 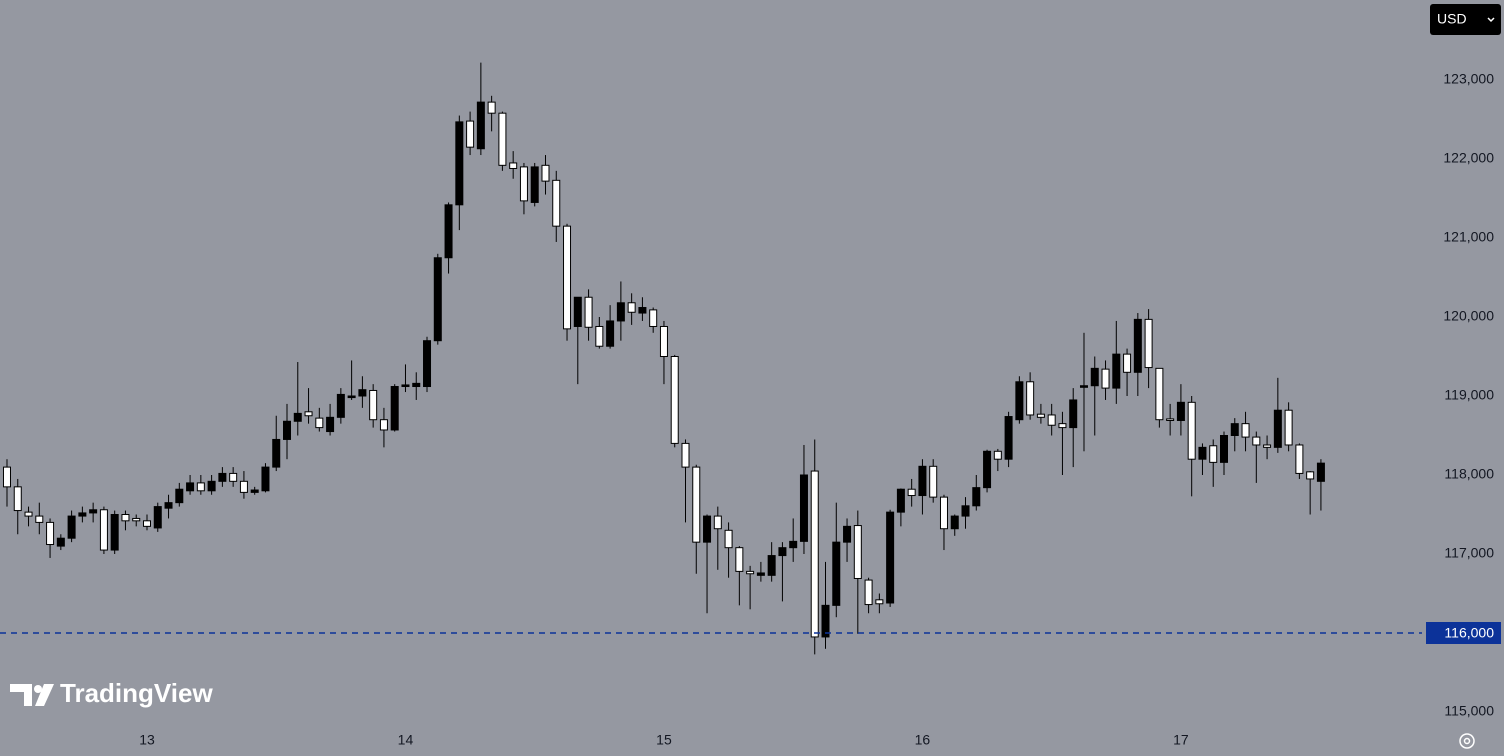 I want to click on currency-button-bg, so click(x=1465, y=19).